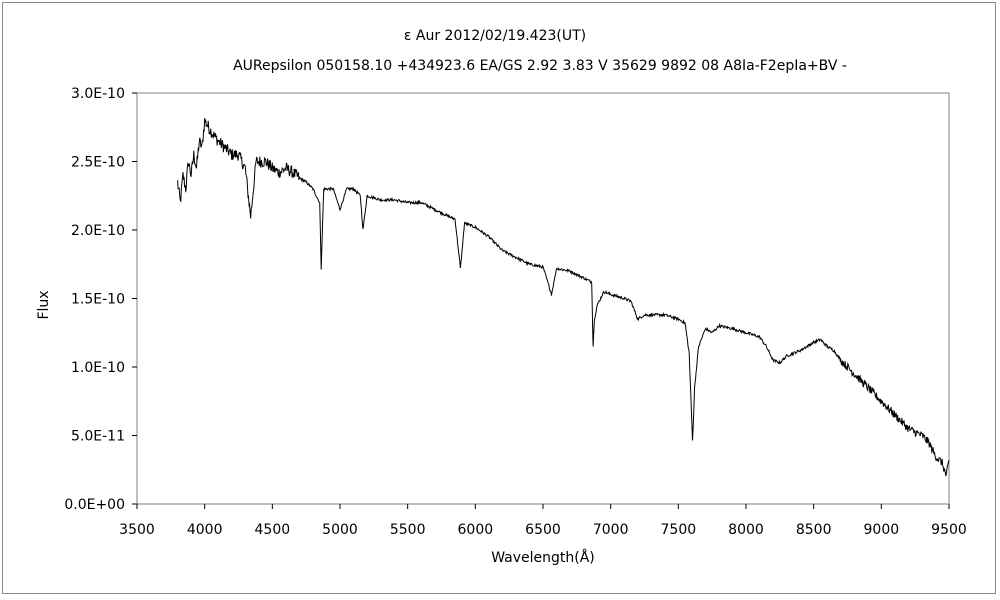 This screenshot has width=1000, height=600. I want to click on y-tick-label: 2.0E-10, so click(98, 231).